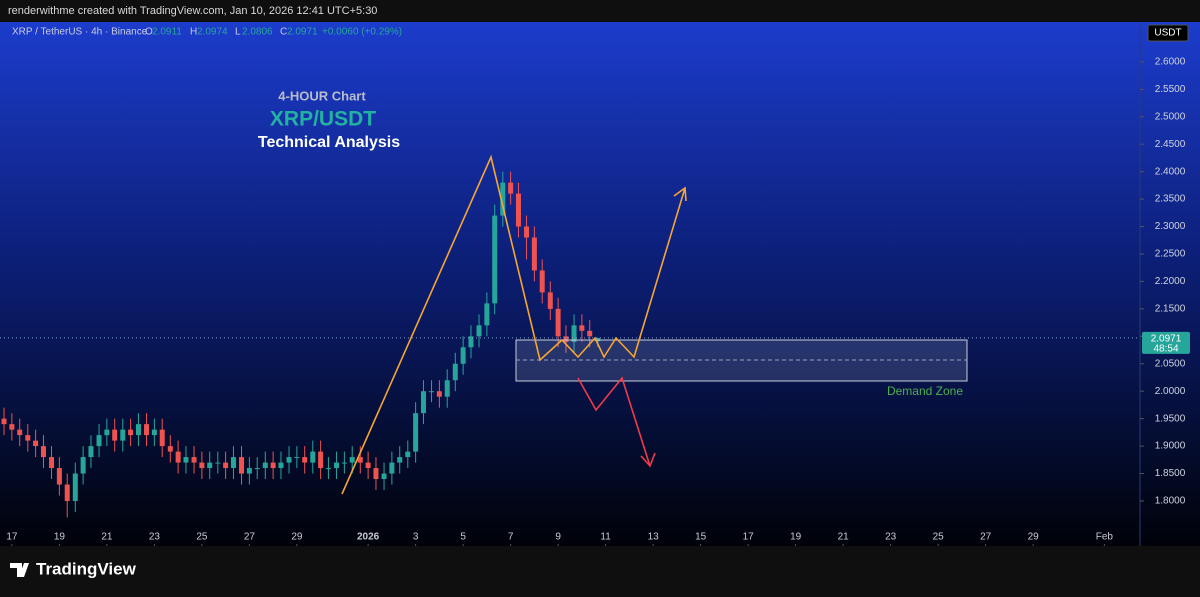 The width and height of the screenshot is (1200, 597). I want to click on x-tick-label: 11, so click(605, 537).